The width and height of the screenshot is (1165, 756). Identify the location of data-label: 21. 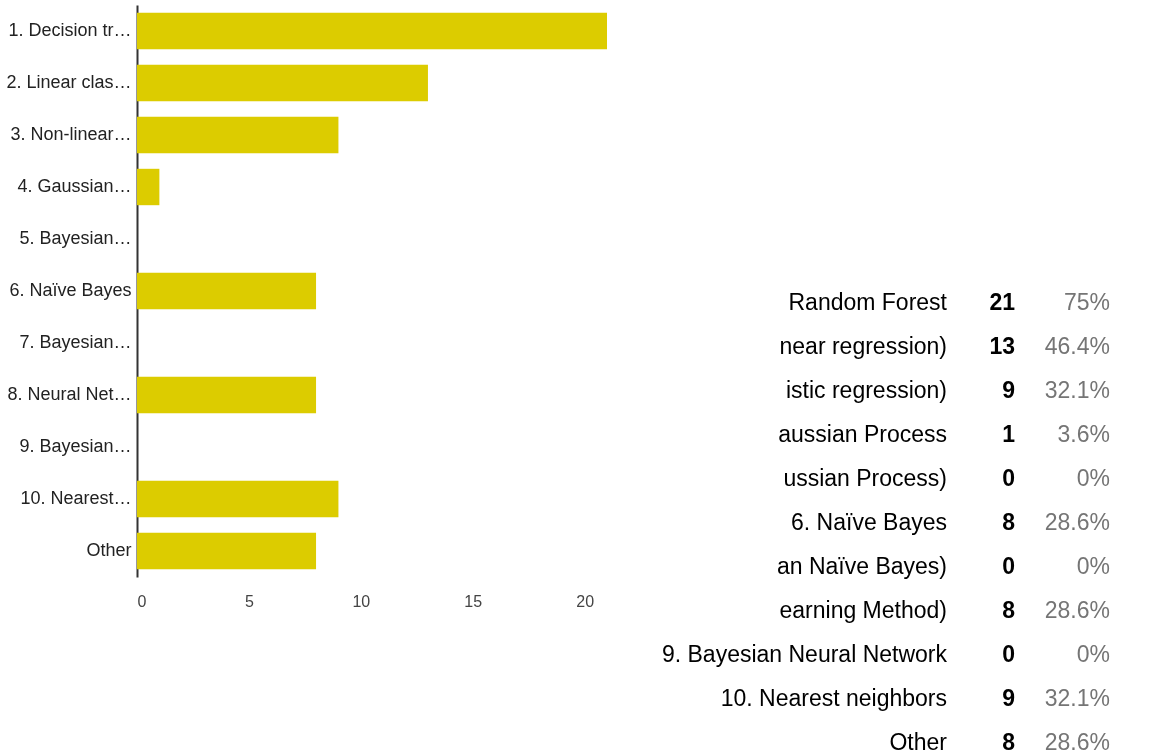
(1002, 302).